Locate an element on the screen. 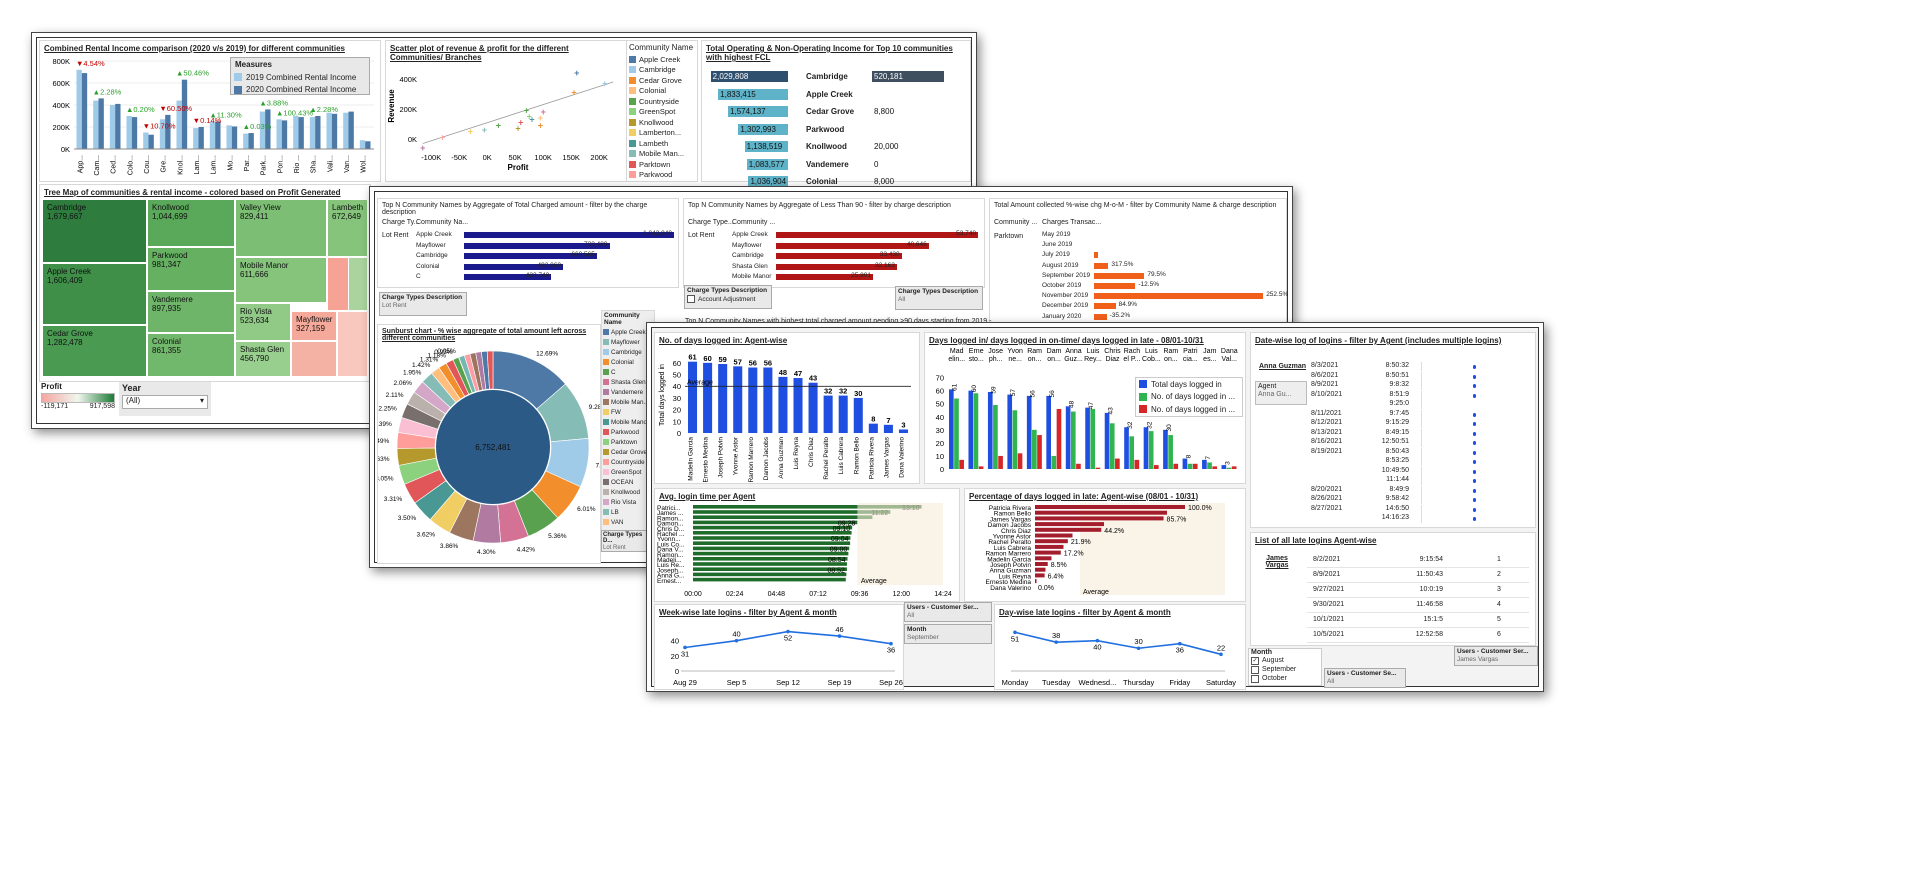  treemap-cell: Cedar Grove 1,282,478 is located at coordinates (94, 351).